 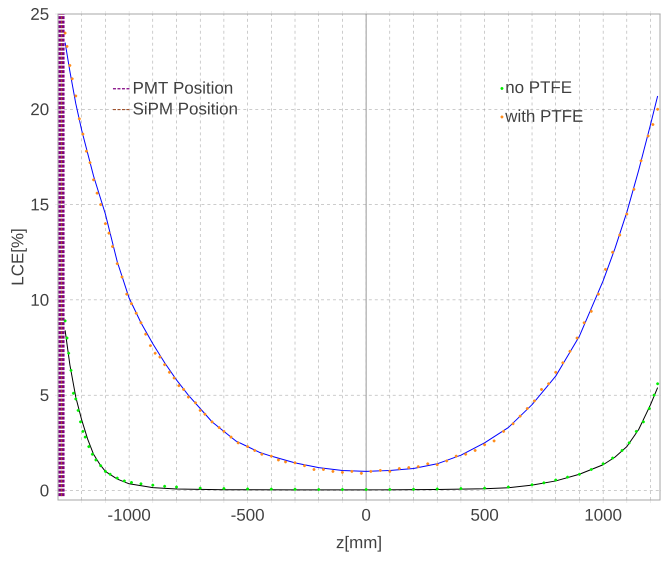 What do you see at coordinates (40, 204) in the screenshot?
I see `y-tick-label: 15` at bounding box center [40, 204].